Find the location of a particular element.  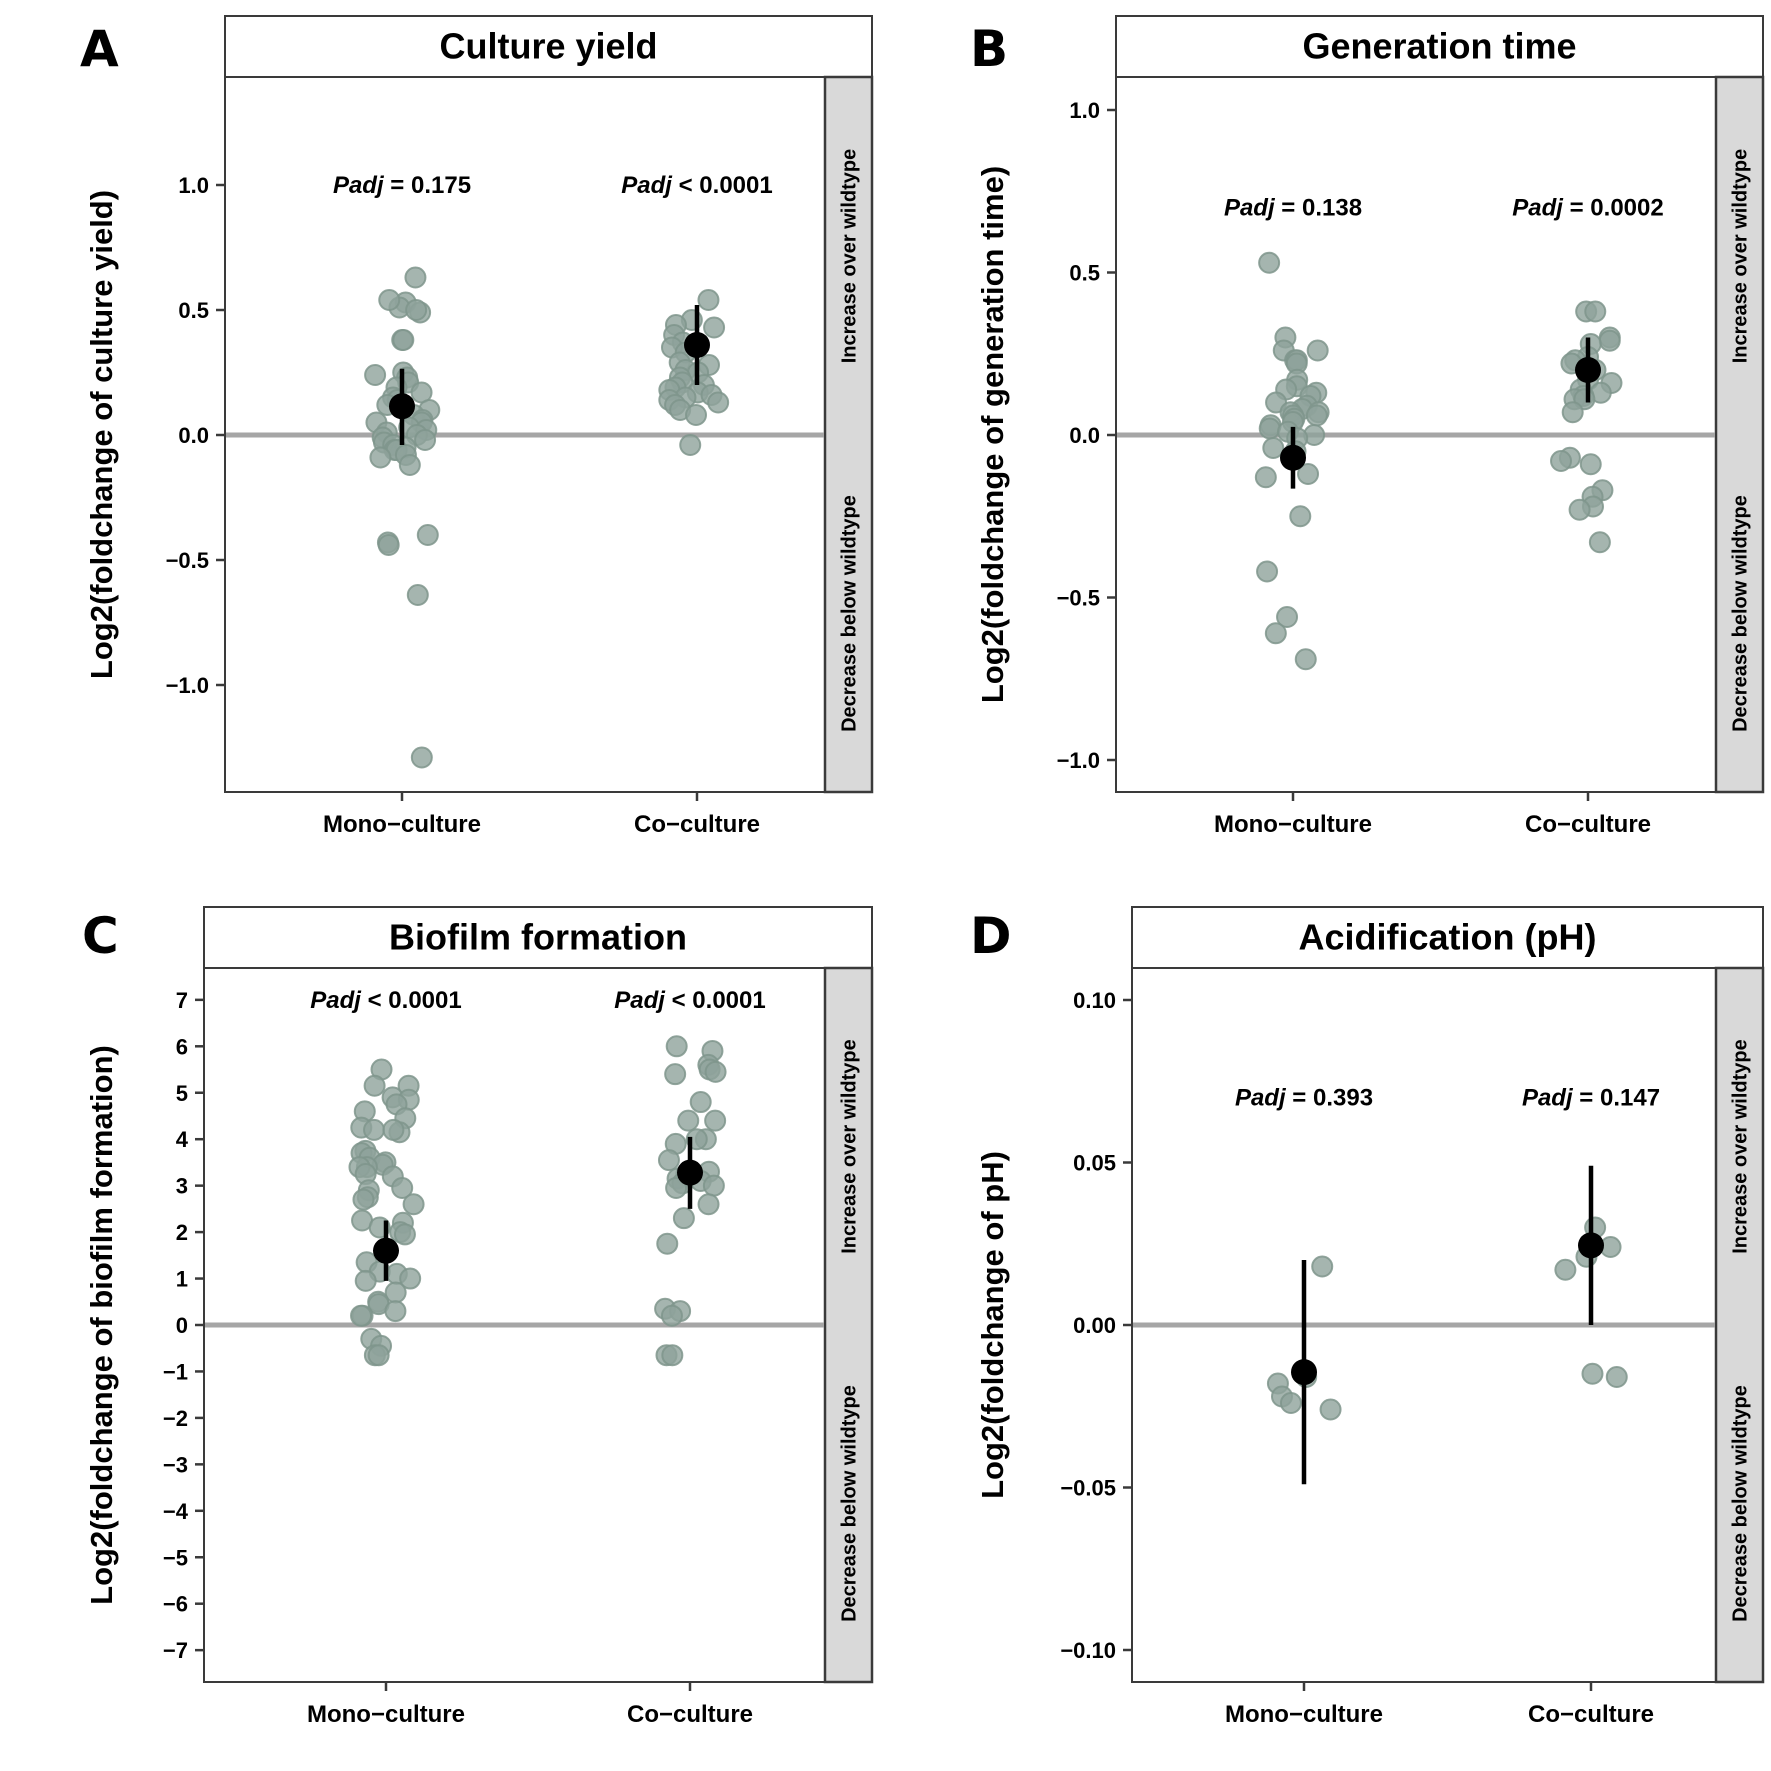

y-tick-label: −5 is located at coordinates (175, 1557).